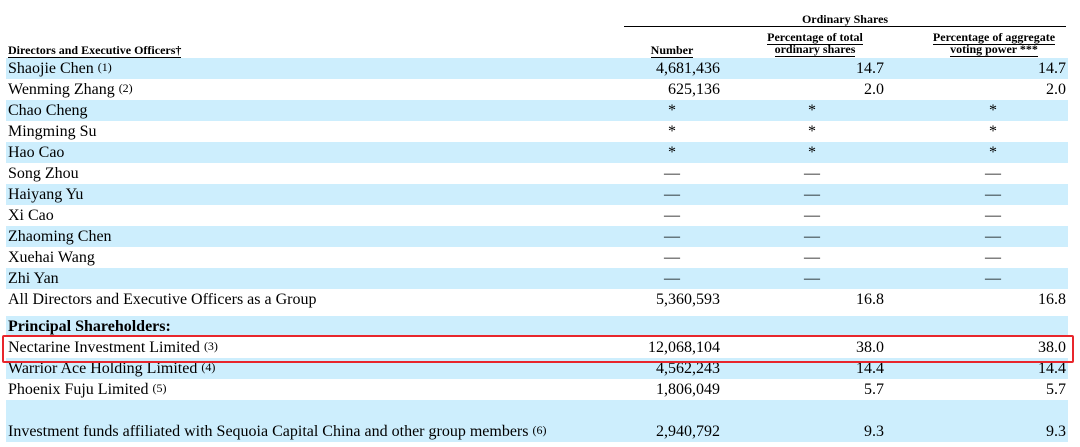 This screenshot has width=1080, height=447. What do you see at coordinates (874, 431) in the screenshot?
I see `cell: 9.3` at bounding box center [874, 431].